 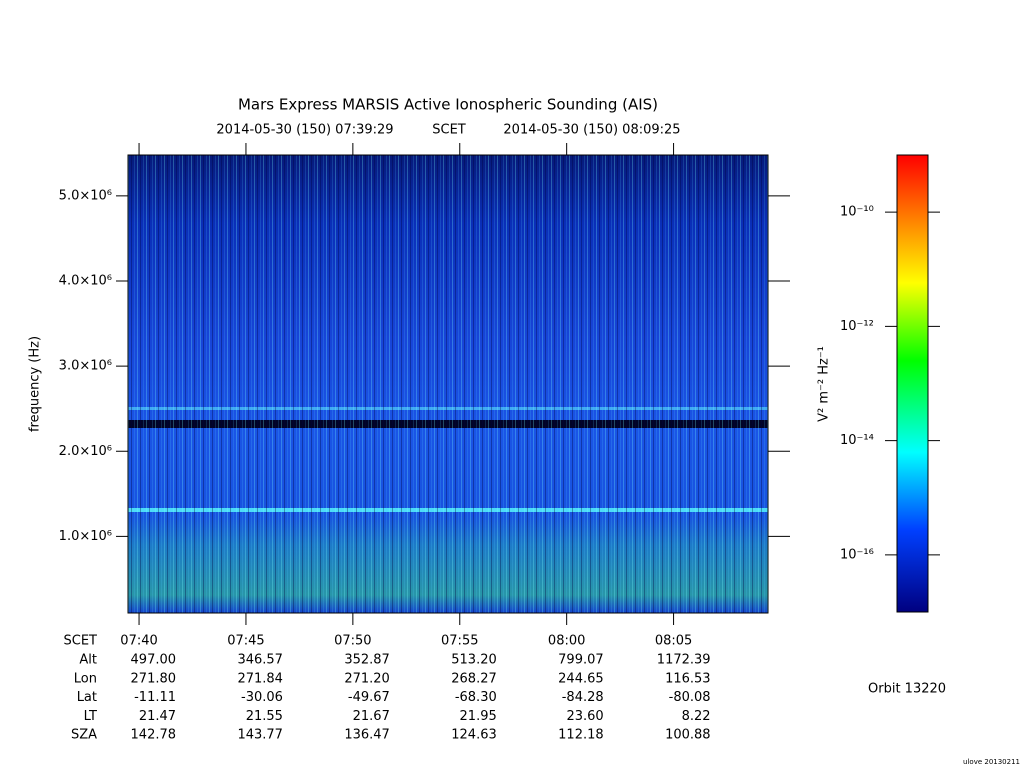 I want to click on x-tick-label: 08:05, so click(x=673, y=641).